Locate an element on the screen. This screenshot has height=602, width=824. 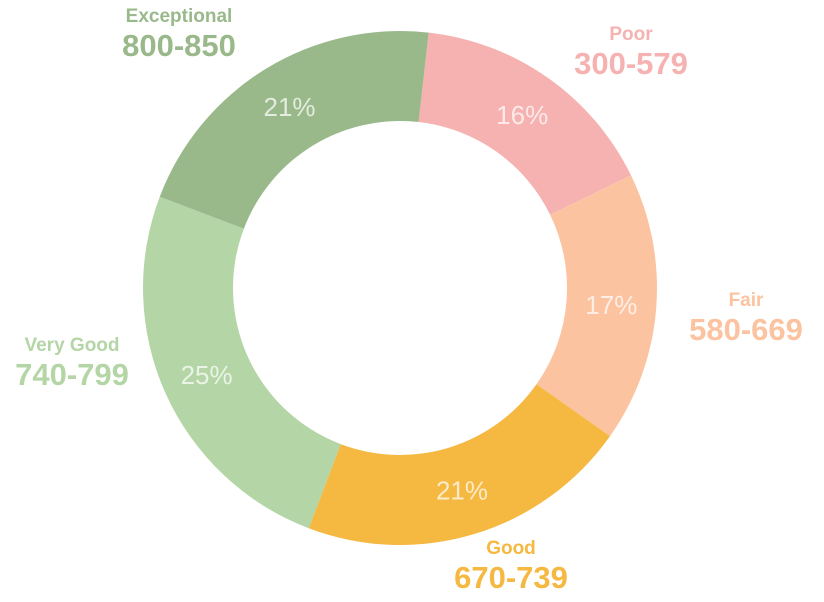
slice-poor is located at coordinates (524, 123).